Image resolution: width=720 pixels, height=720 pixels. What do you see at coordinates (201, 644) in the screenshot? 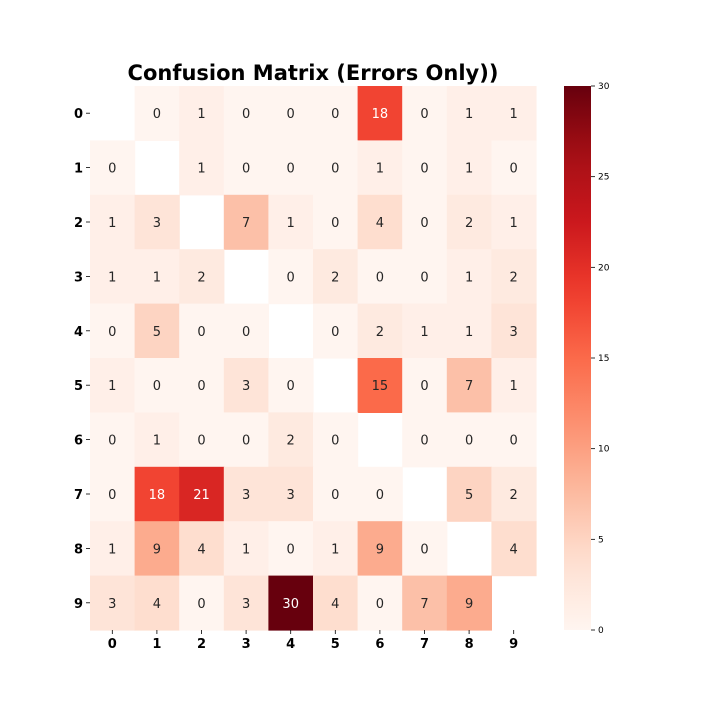
I see `x-tick-label: 2` at bounding box center [201, 644].